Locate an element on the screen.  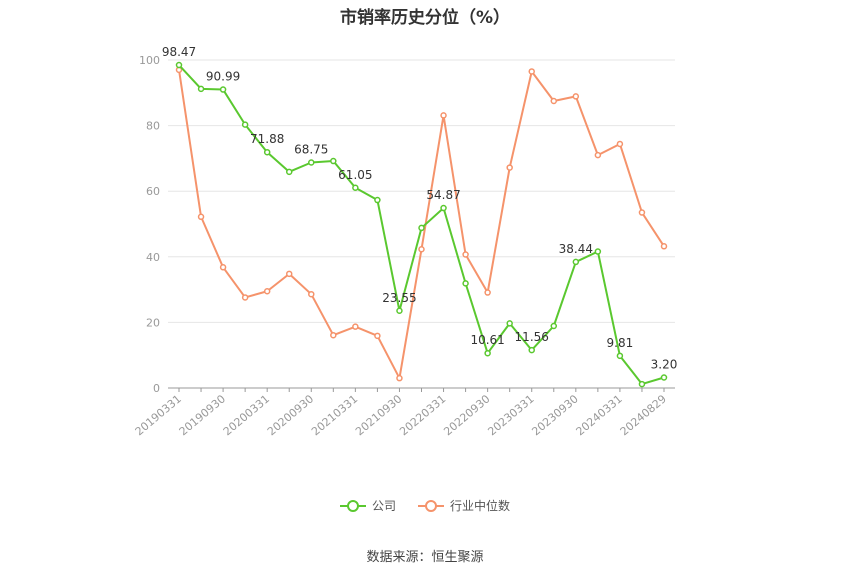
x-tick-label: 20240331 is located at coordinates (599, 415).